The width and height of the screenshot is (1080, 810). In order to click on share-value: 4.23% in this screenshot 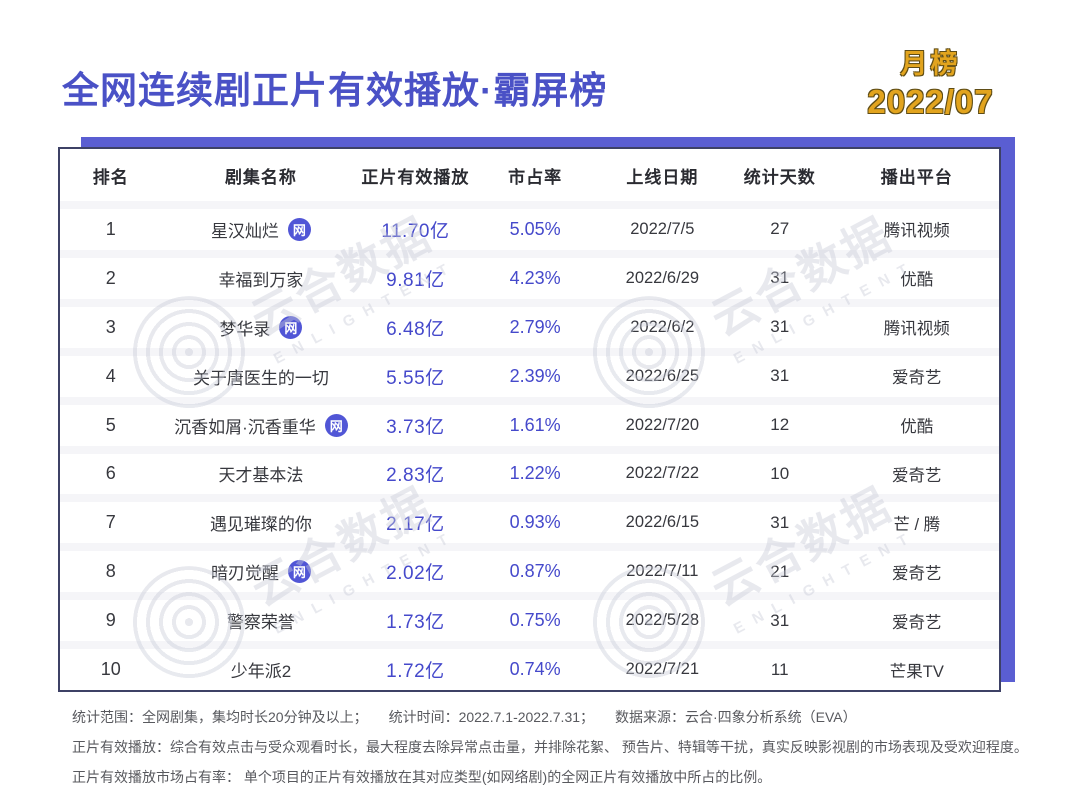, I will do `click(535, 277)`.